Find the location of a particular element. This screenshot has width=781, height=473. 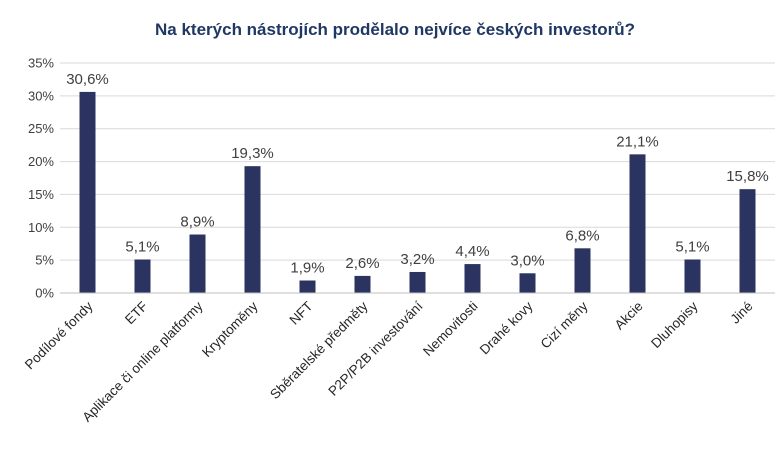

data-label: 3,2% is located at coordinates (417, 259).